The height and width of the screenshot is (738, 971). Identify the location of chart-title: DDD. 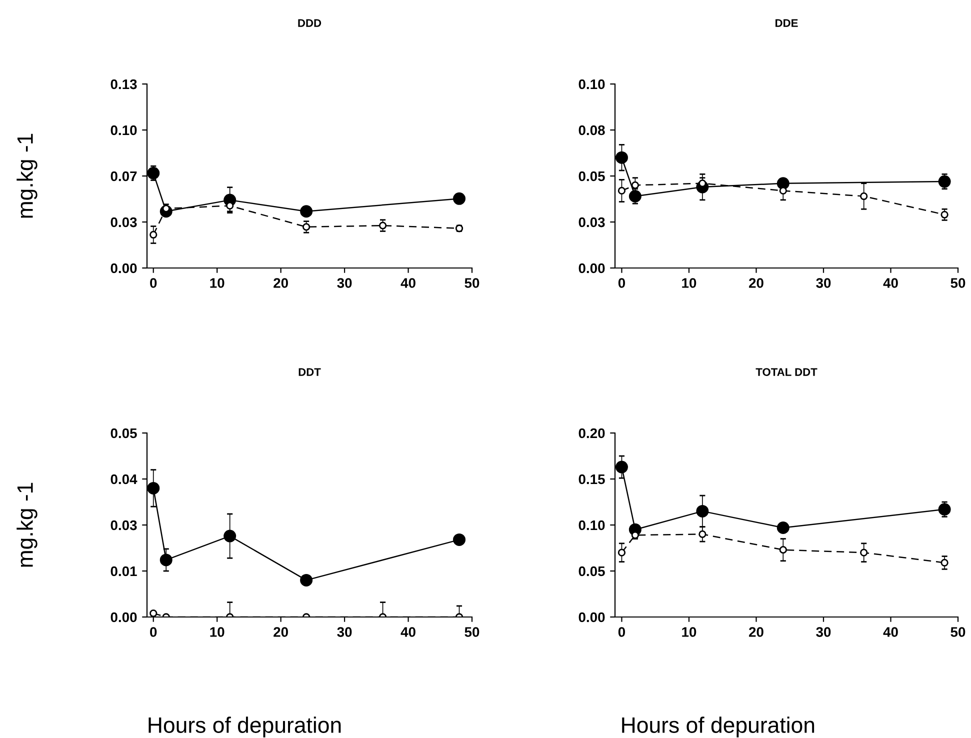
(310, 23).